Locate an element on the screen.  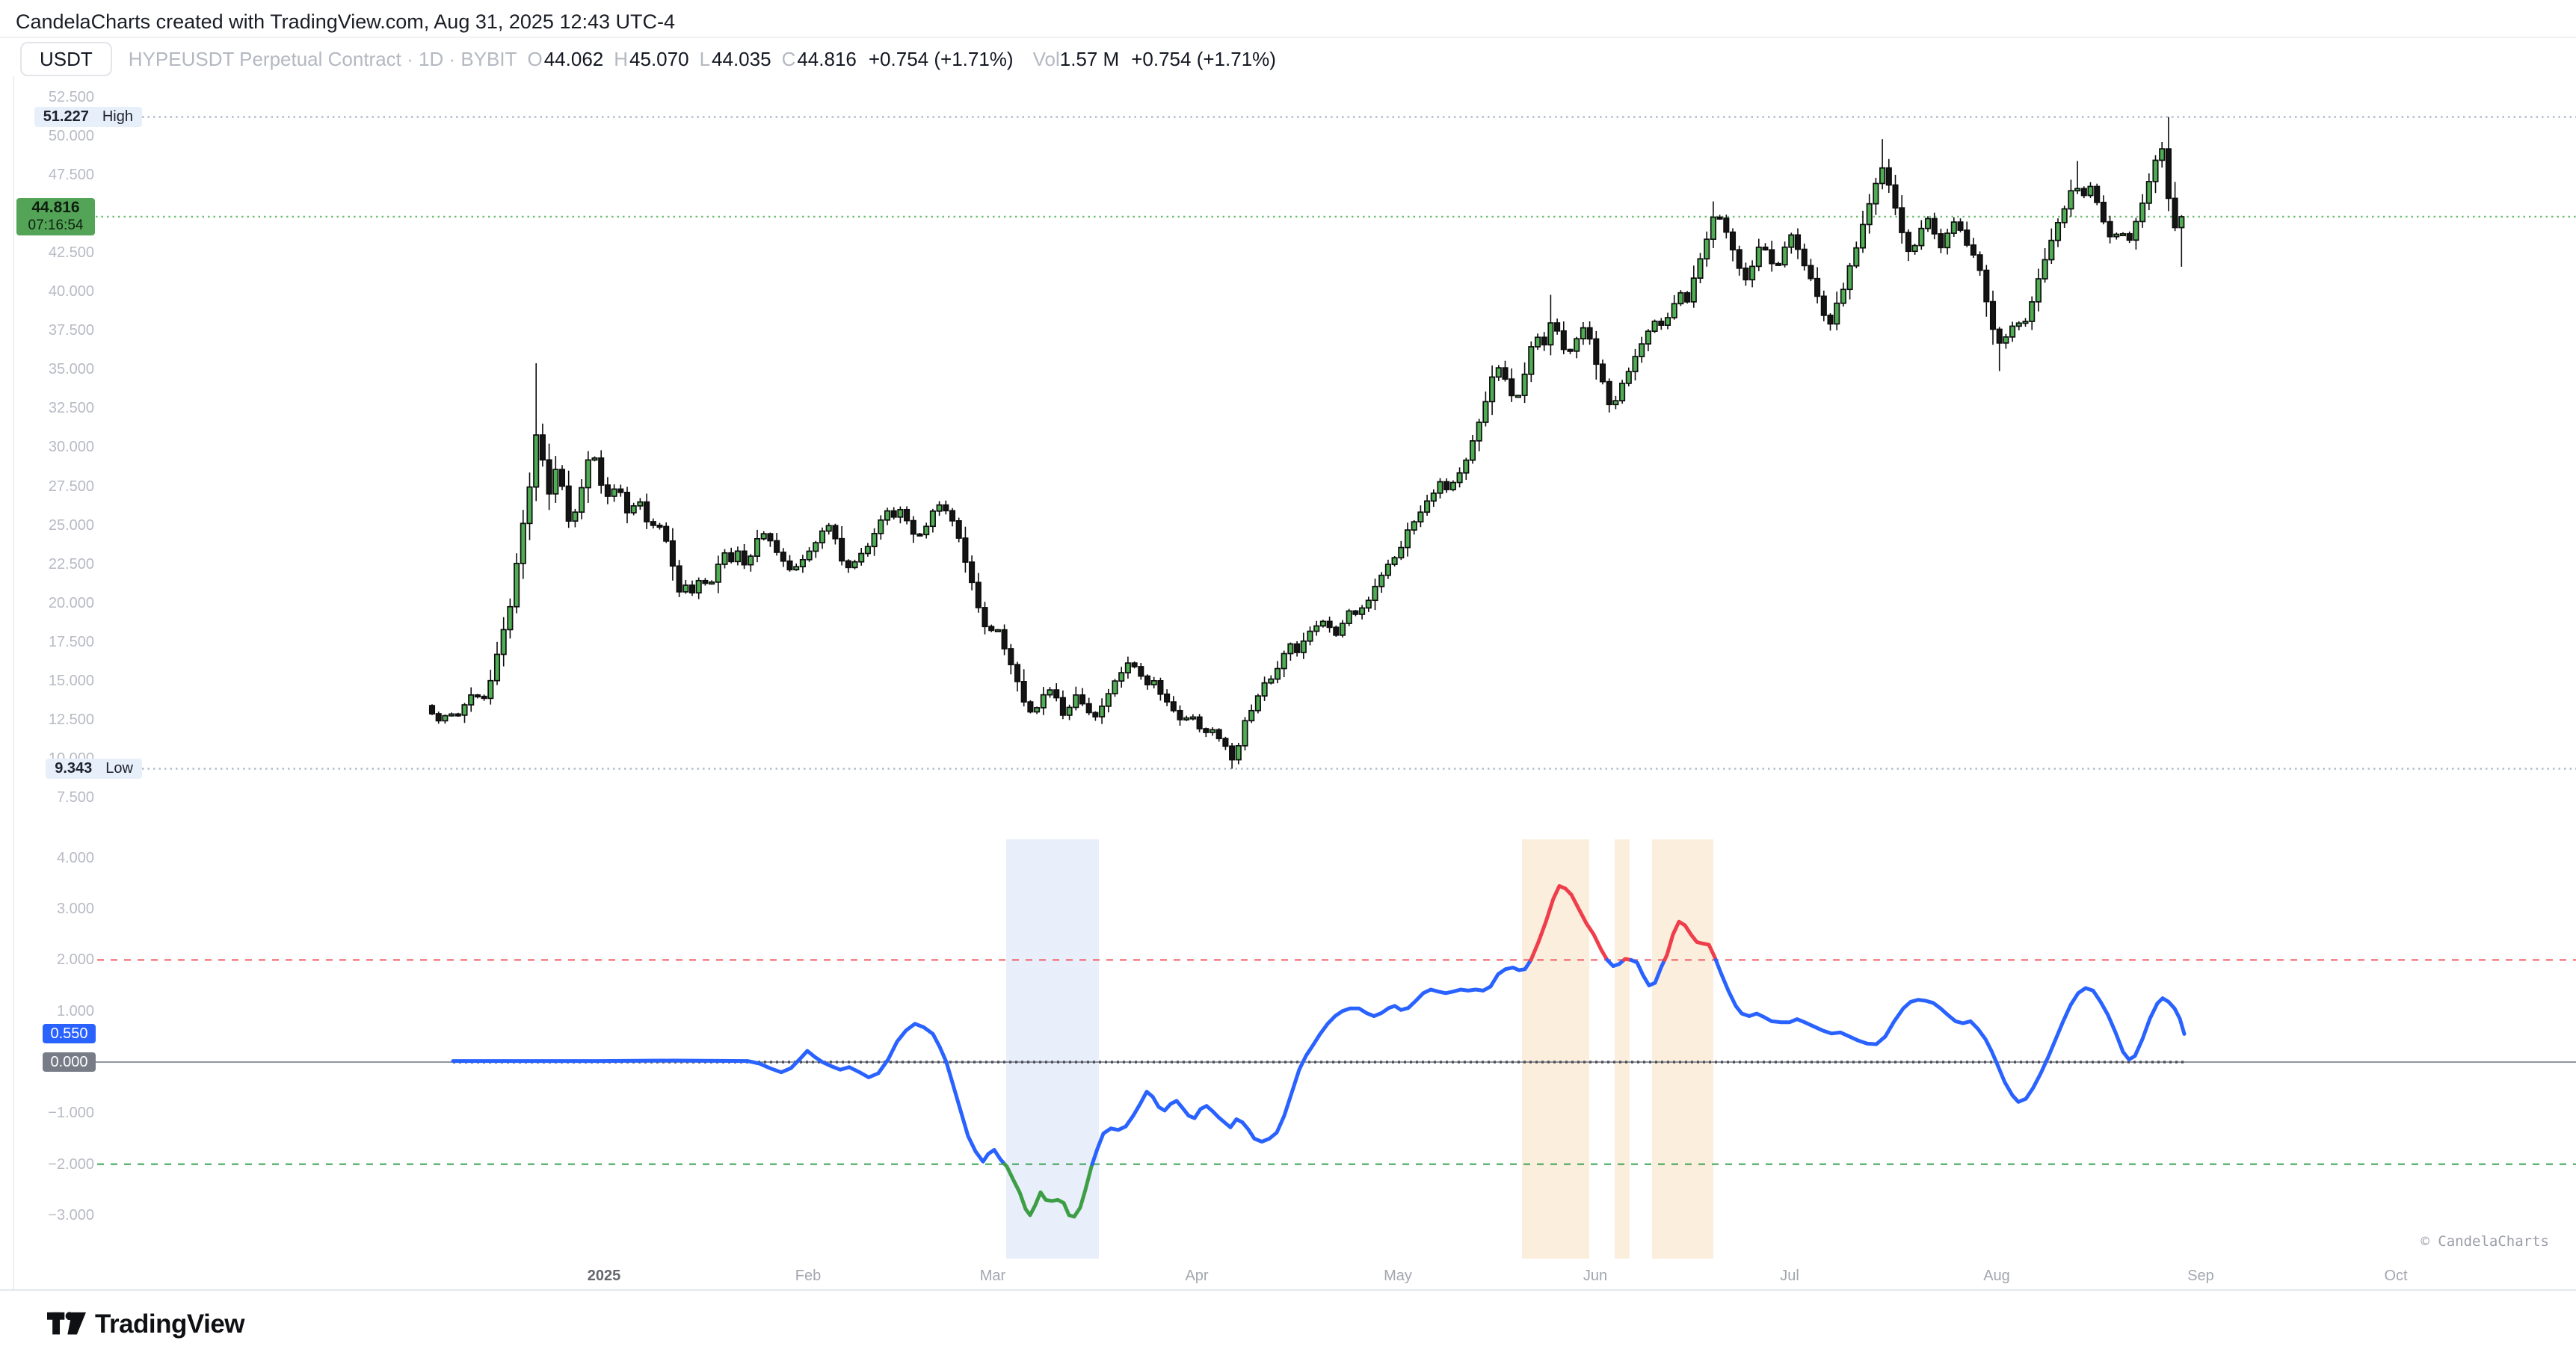
price-axis-label: 27.500 is located at coordinates (71, 486).